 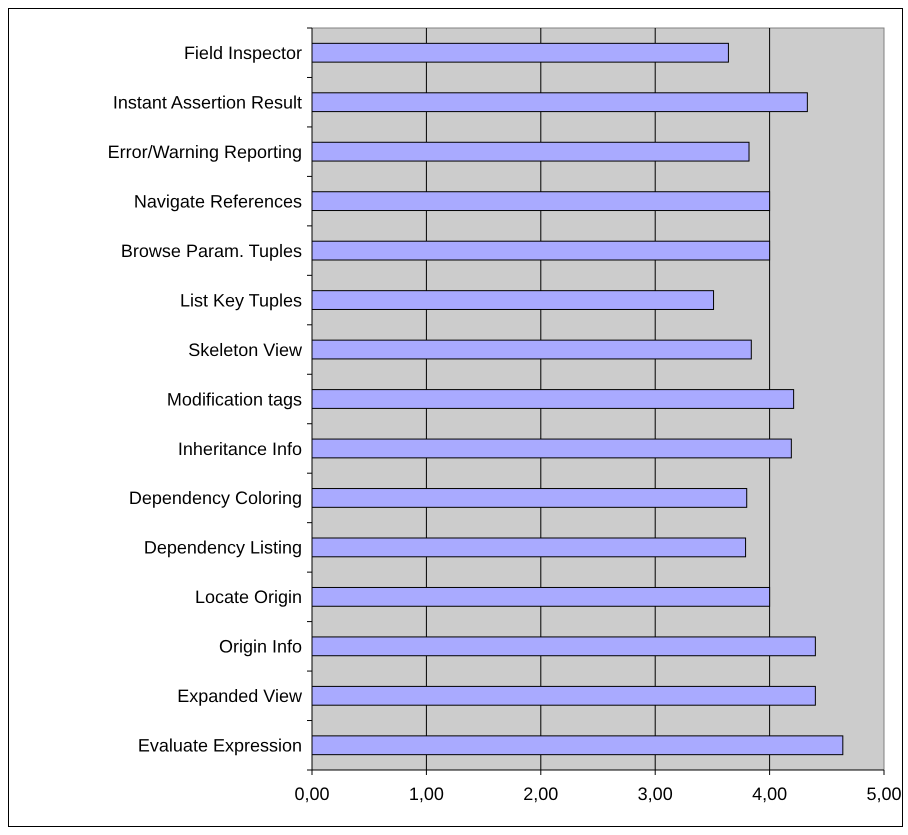 What do you see at coordinates (248, 597) in the screenshot?
I see `y-tick-label: Locate Origin` at bounding box center [248, 597].